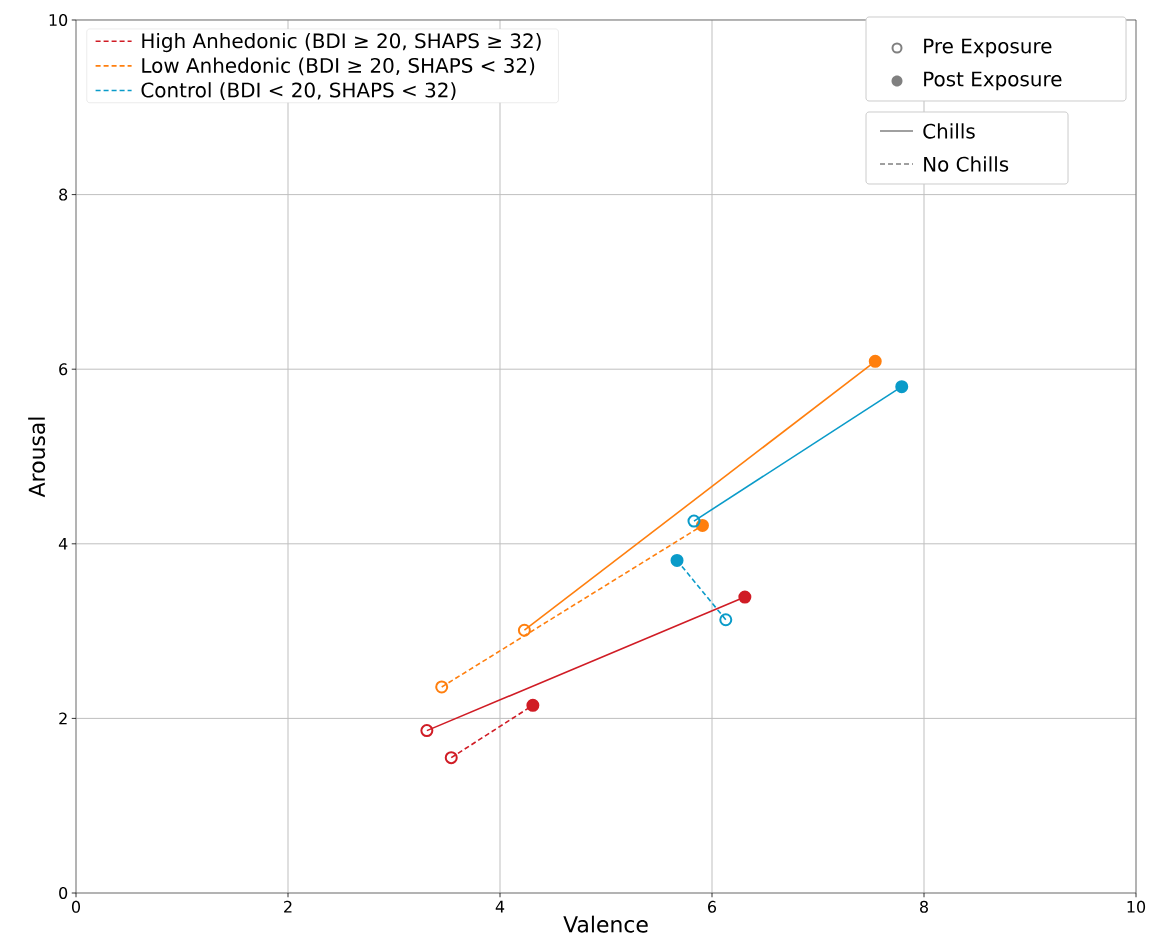  What do you see at coordinates (1136, 906) in the screenshot?
I see `x-tick-label: 10` at bounding box center [1136, 906].